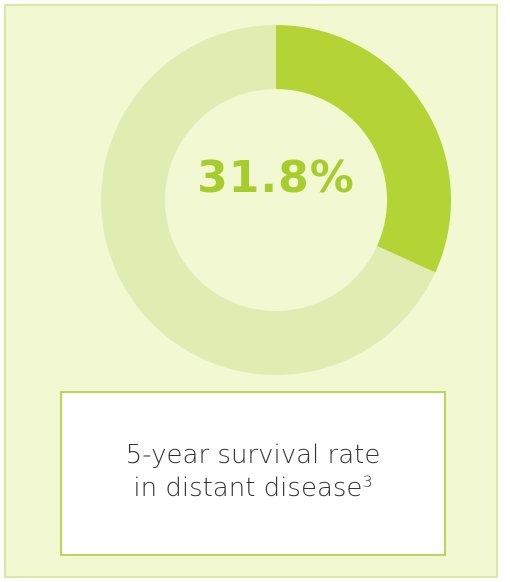 The image size is (510, 582). Describe the element at coordinates (276, 177) in the screenshot. I see `donut-center-value: 31.8%` at that location.